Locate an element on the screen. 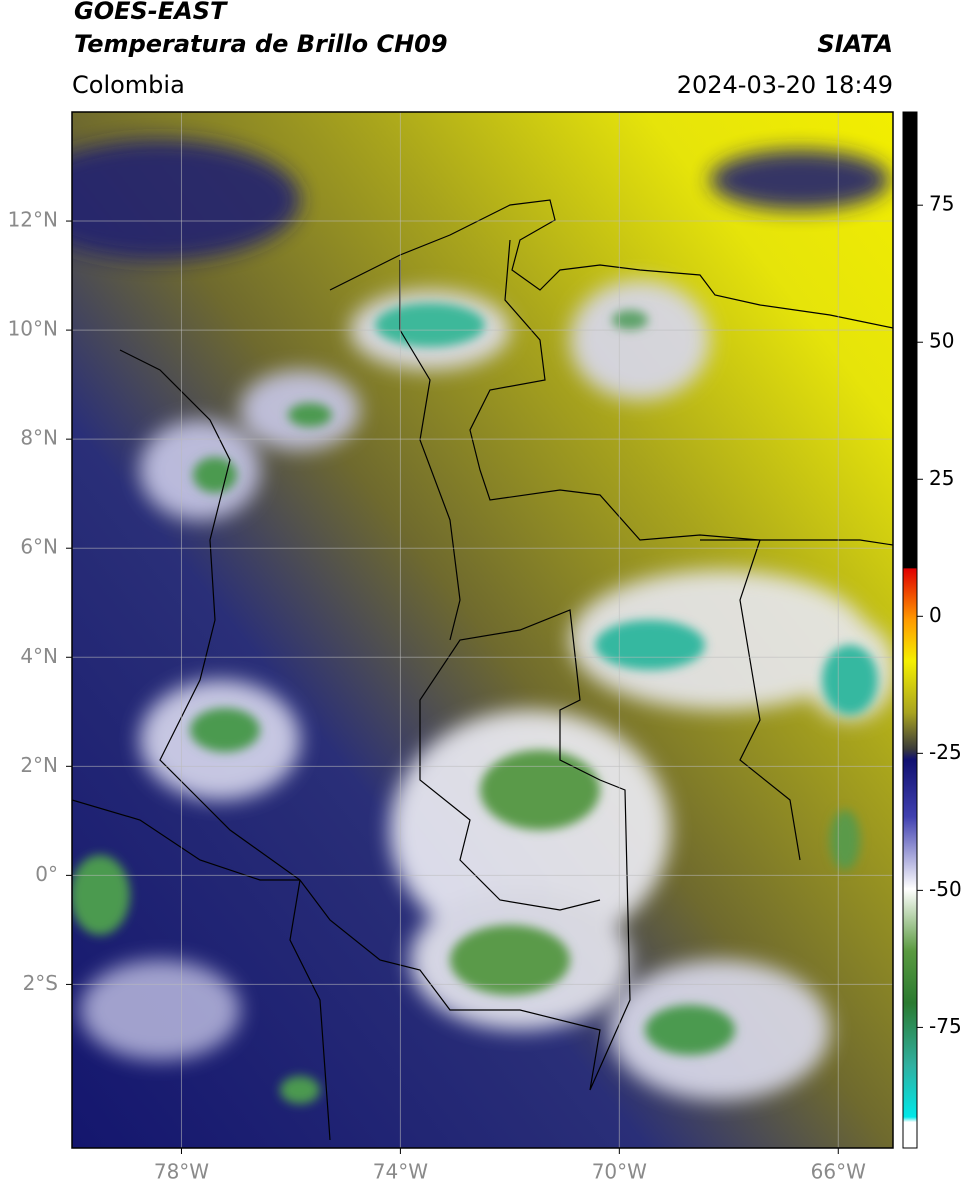  colorbar-tick-label: 75 is located at coordinates (941, 204).